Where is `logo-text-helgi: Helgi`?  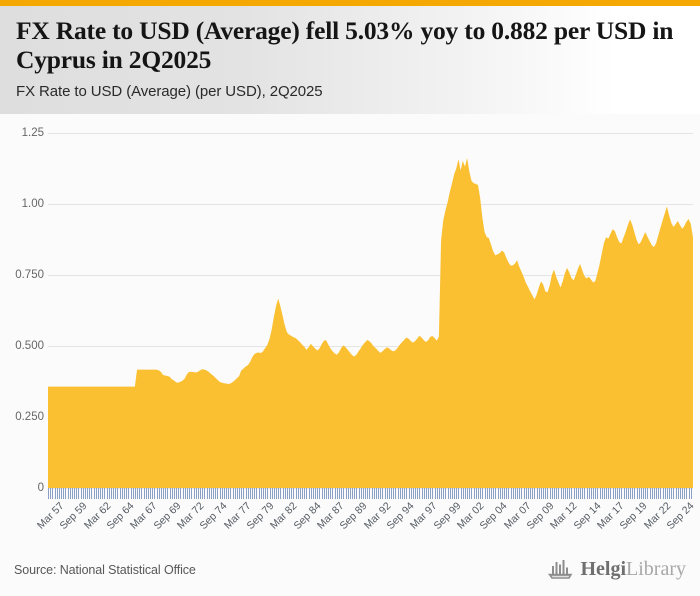 logo-text-helgi: Helgi is located at coordinates (603, 569).